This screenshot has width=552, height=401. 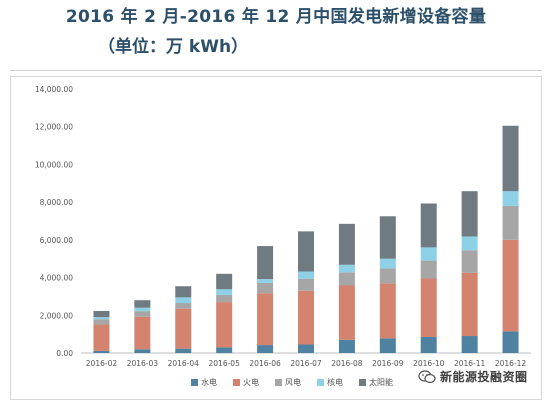 I want to click on chart-subtitle: （单位：万 kWh）, so click(x=173, y=47).